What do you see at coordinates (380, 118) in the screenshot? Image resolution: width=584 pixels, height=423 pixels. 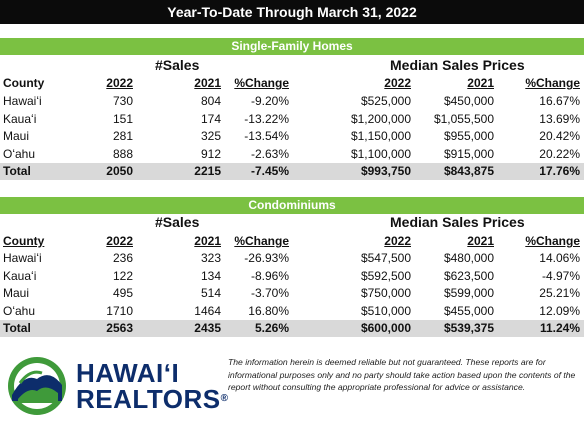 I see `price-2022-cell: $1,200,000` at bounding box center [380, 118].